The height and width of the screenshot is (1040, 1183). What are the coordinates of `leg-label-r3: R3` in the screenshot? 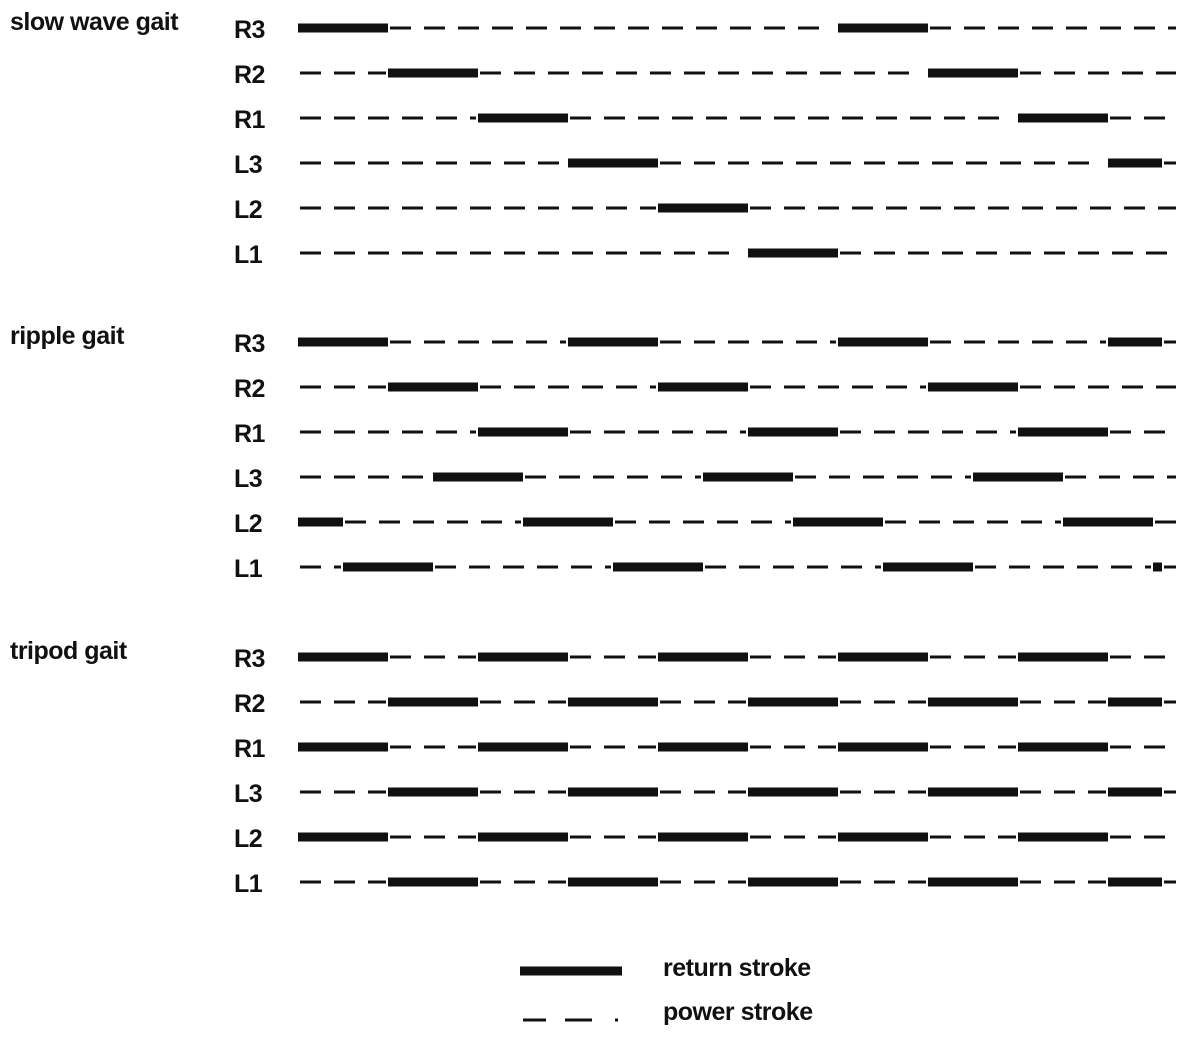 It's located at (249, 659).